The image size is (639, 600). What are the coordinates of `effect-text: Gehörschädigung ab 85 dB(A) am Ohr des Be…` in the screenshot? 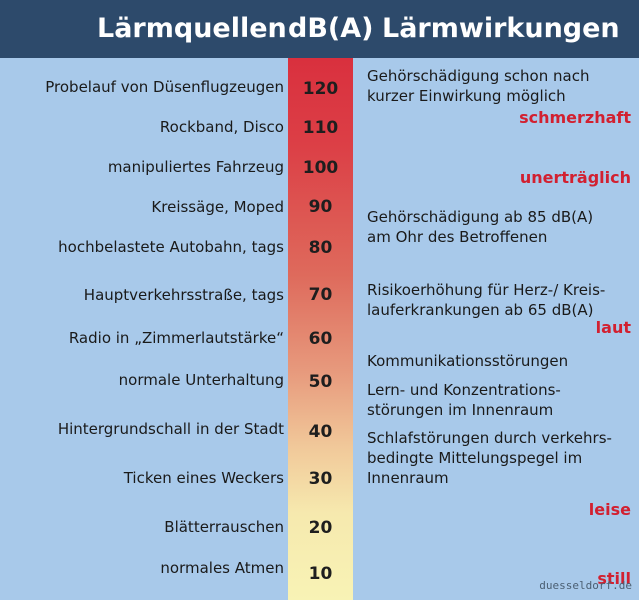 It's located at (480, 227).